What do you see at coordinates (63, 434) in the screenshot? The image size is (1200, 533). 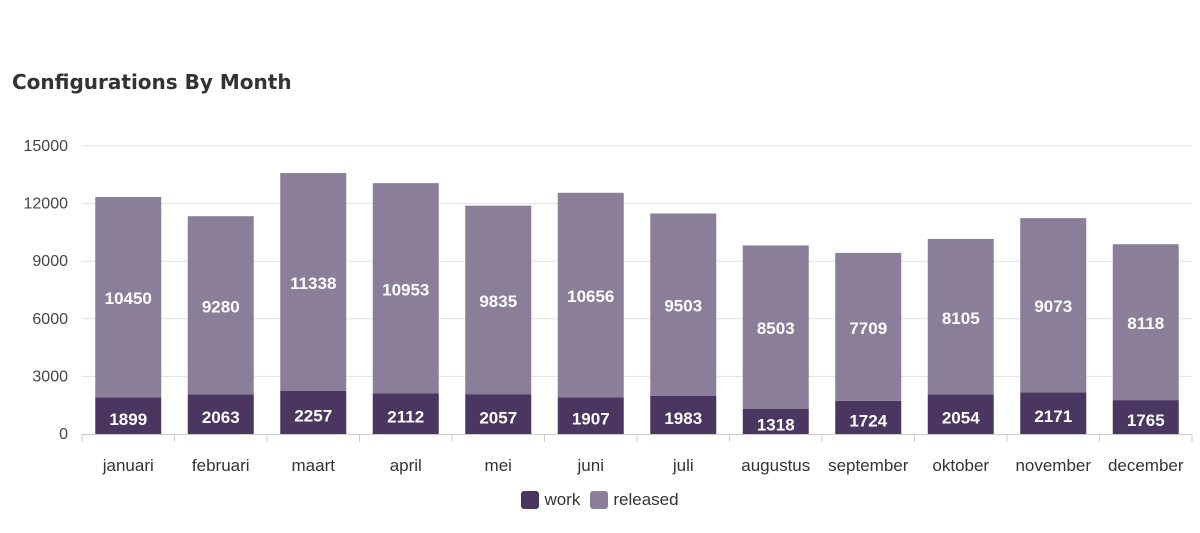 I see `y-tick-label: 0` at bounding box center [63, 434].